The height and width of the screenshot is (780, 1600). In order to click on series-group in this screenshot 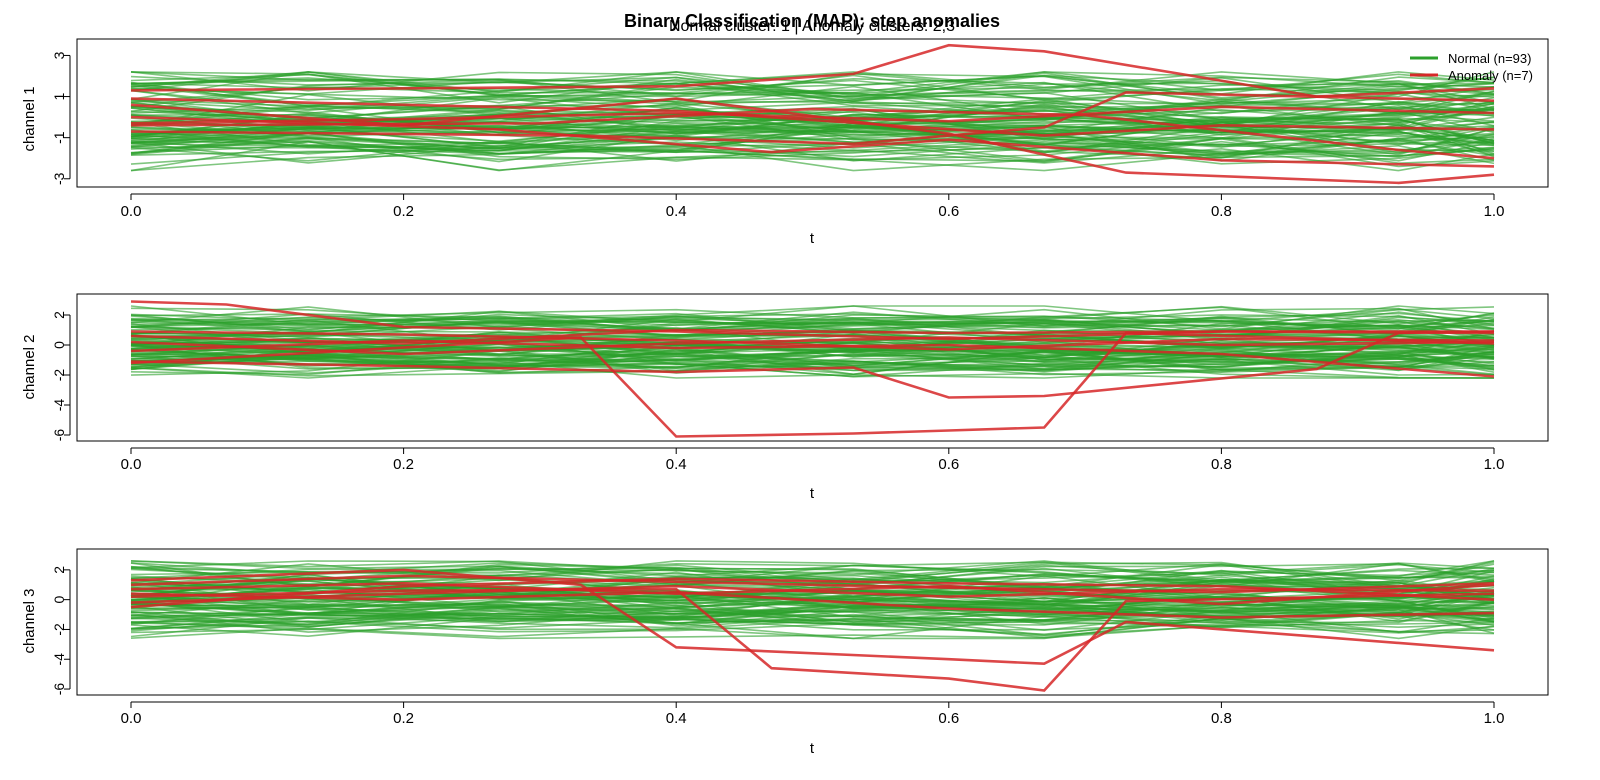, I will do `click(812, 626)`.